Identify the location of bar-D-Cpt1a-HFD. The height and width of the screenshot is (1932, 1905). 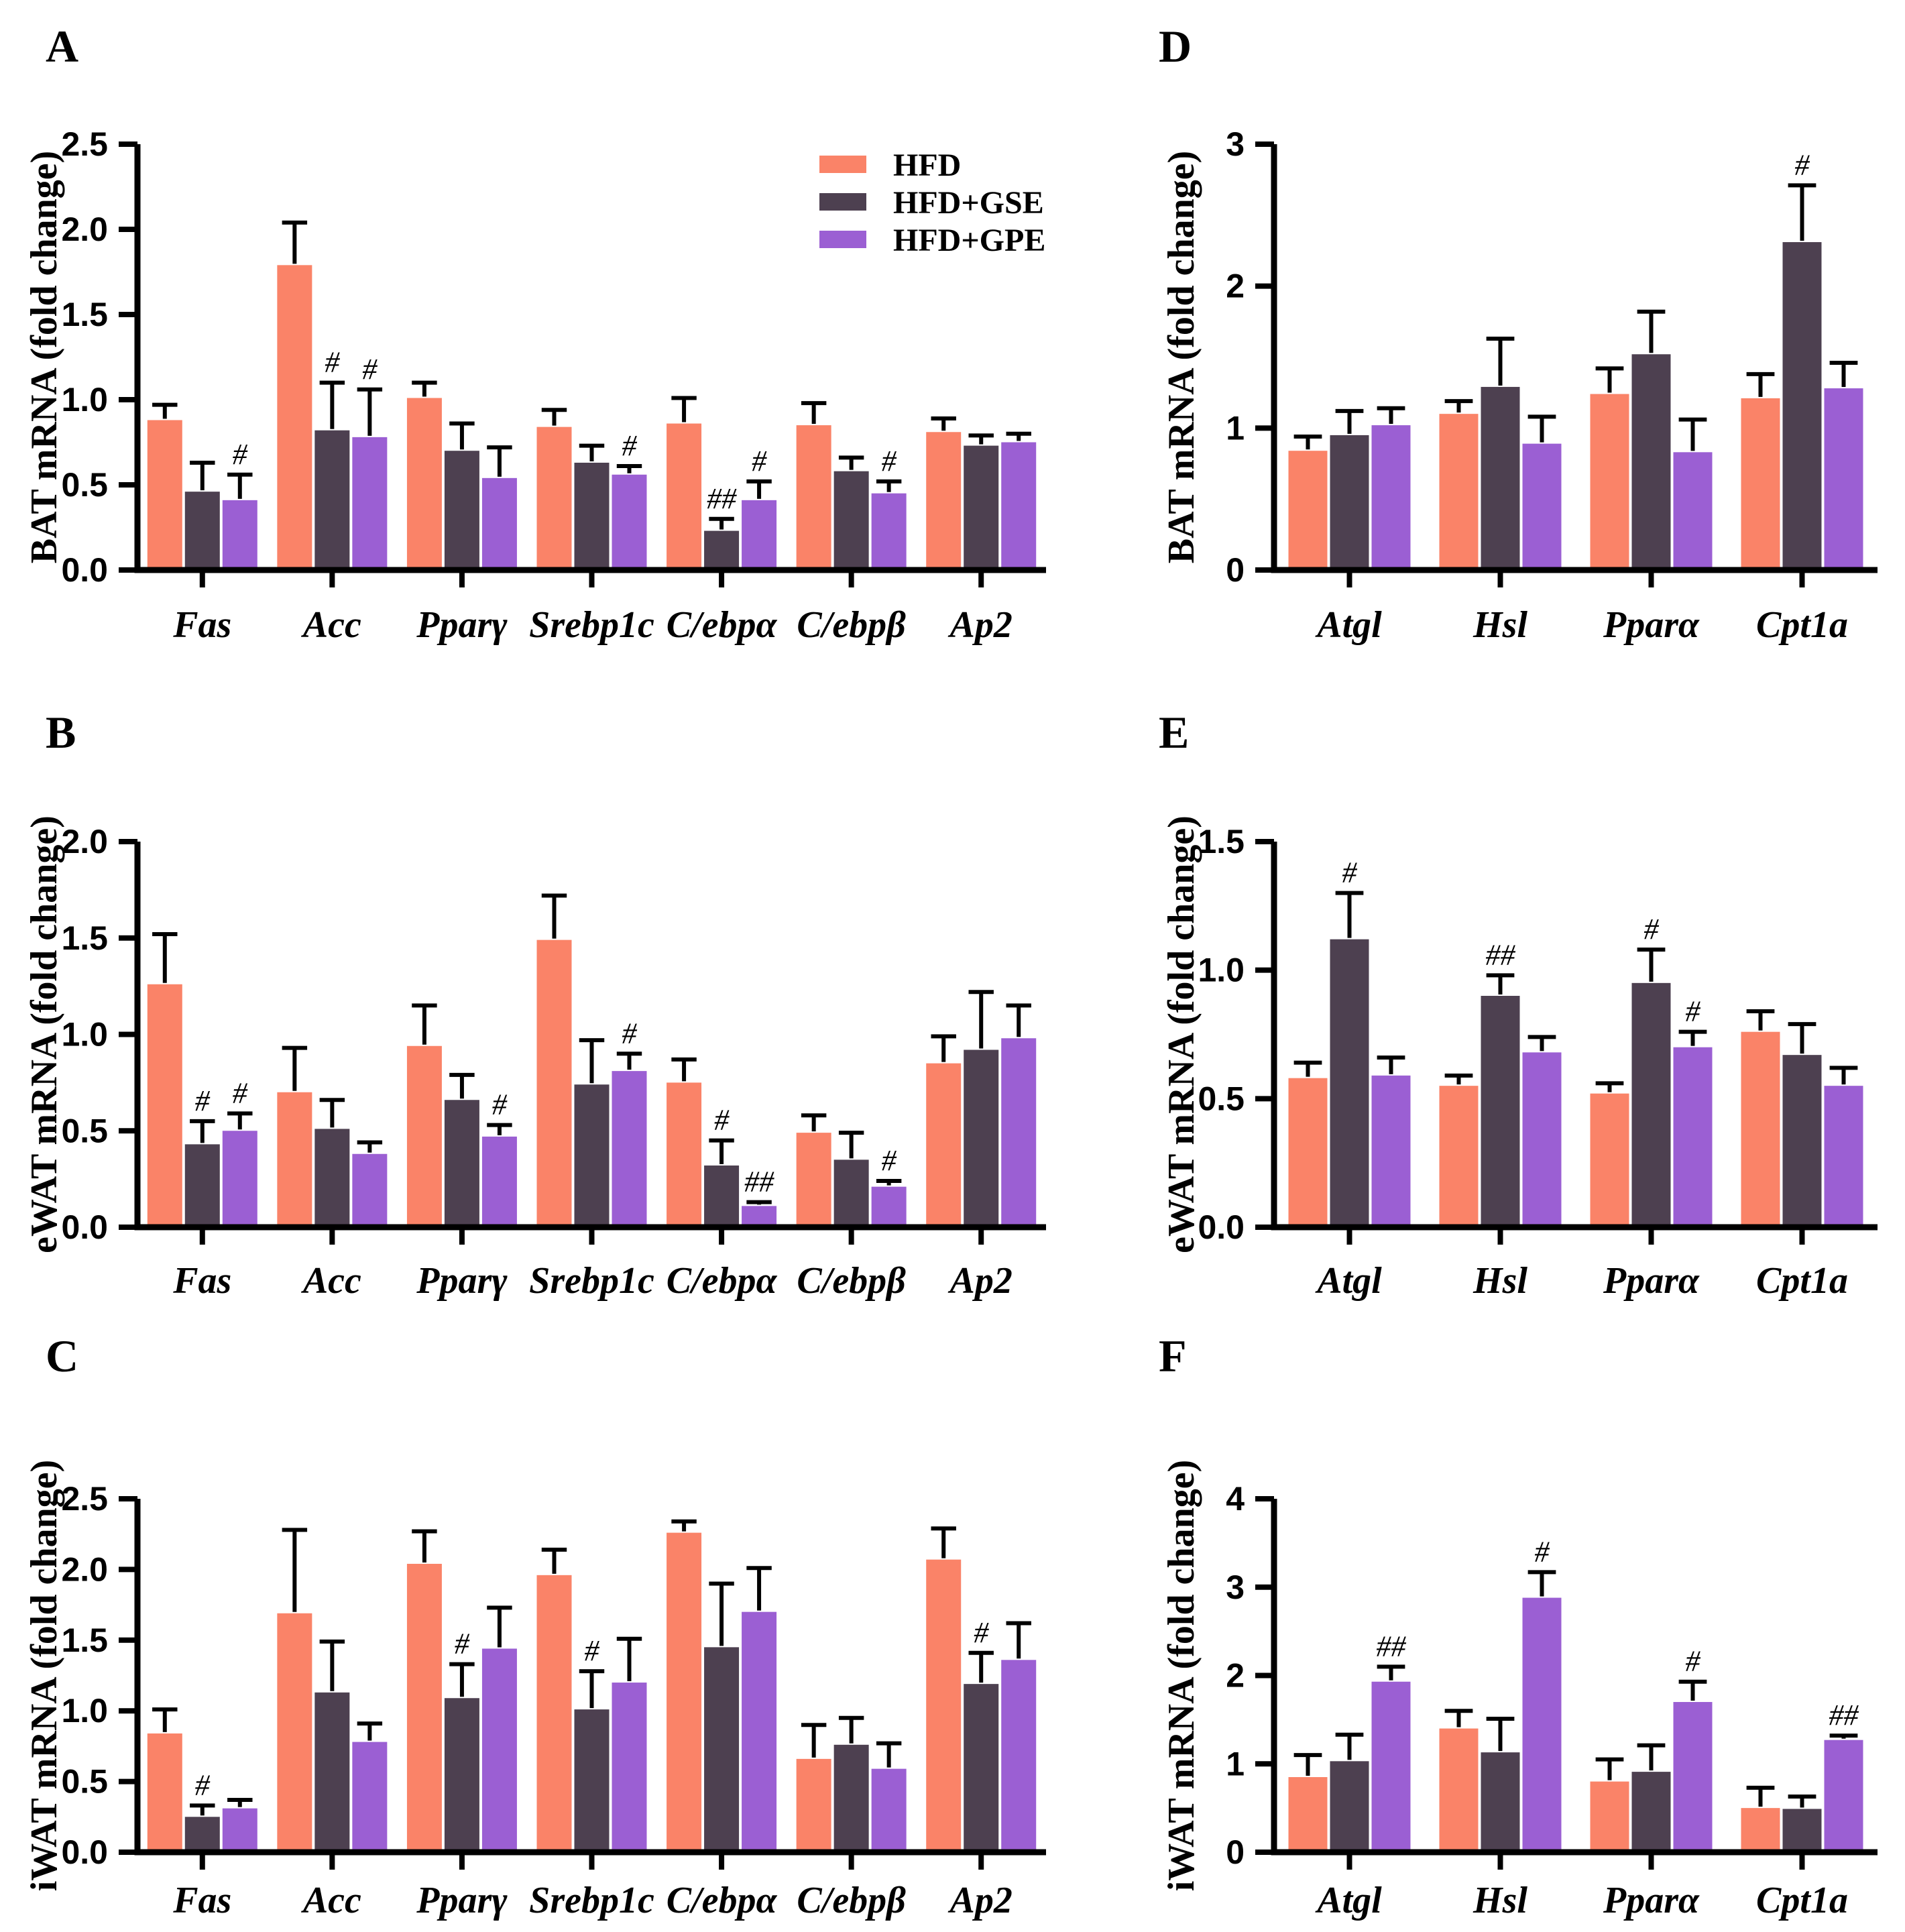
(1760, 484).